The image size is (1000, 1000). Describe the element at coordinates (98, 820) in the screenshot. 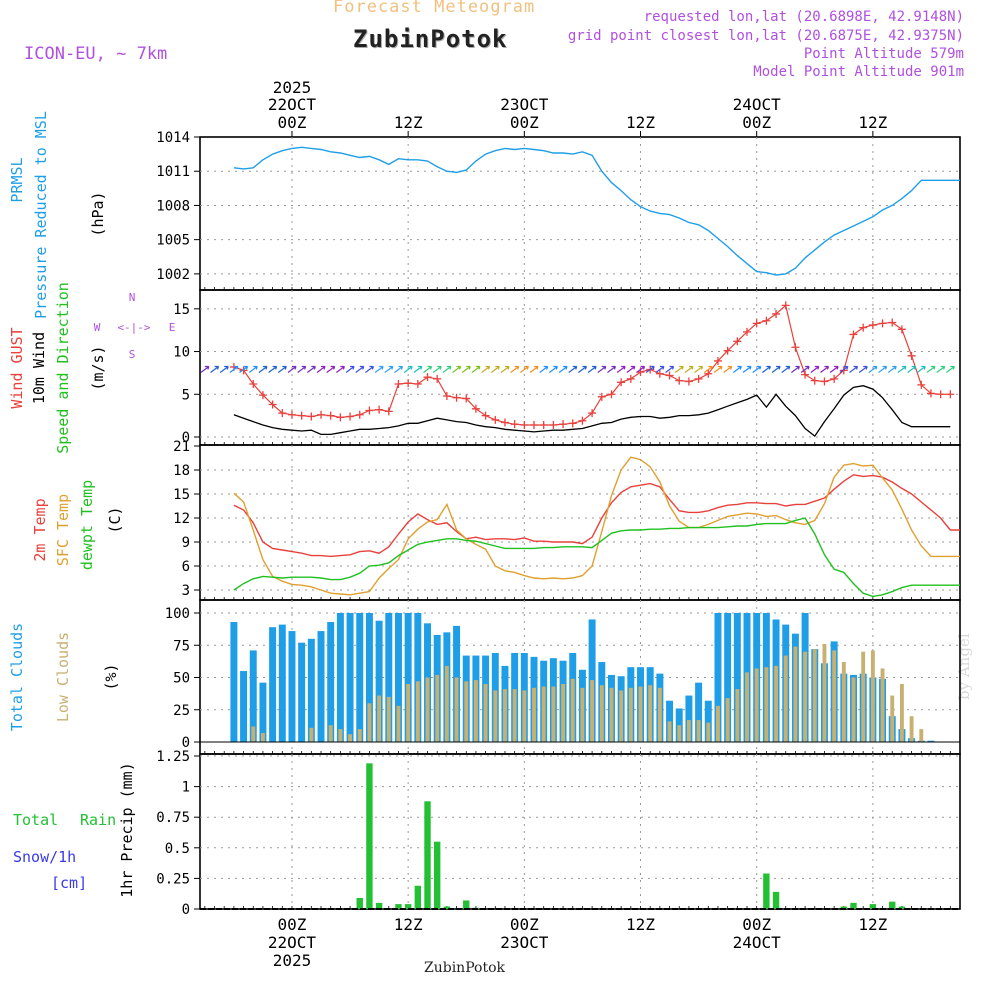

I see `rain-label: Rain` at that location.